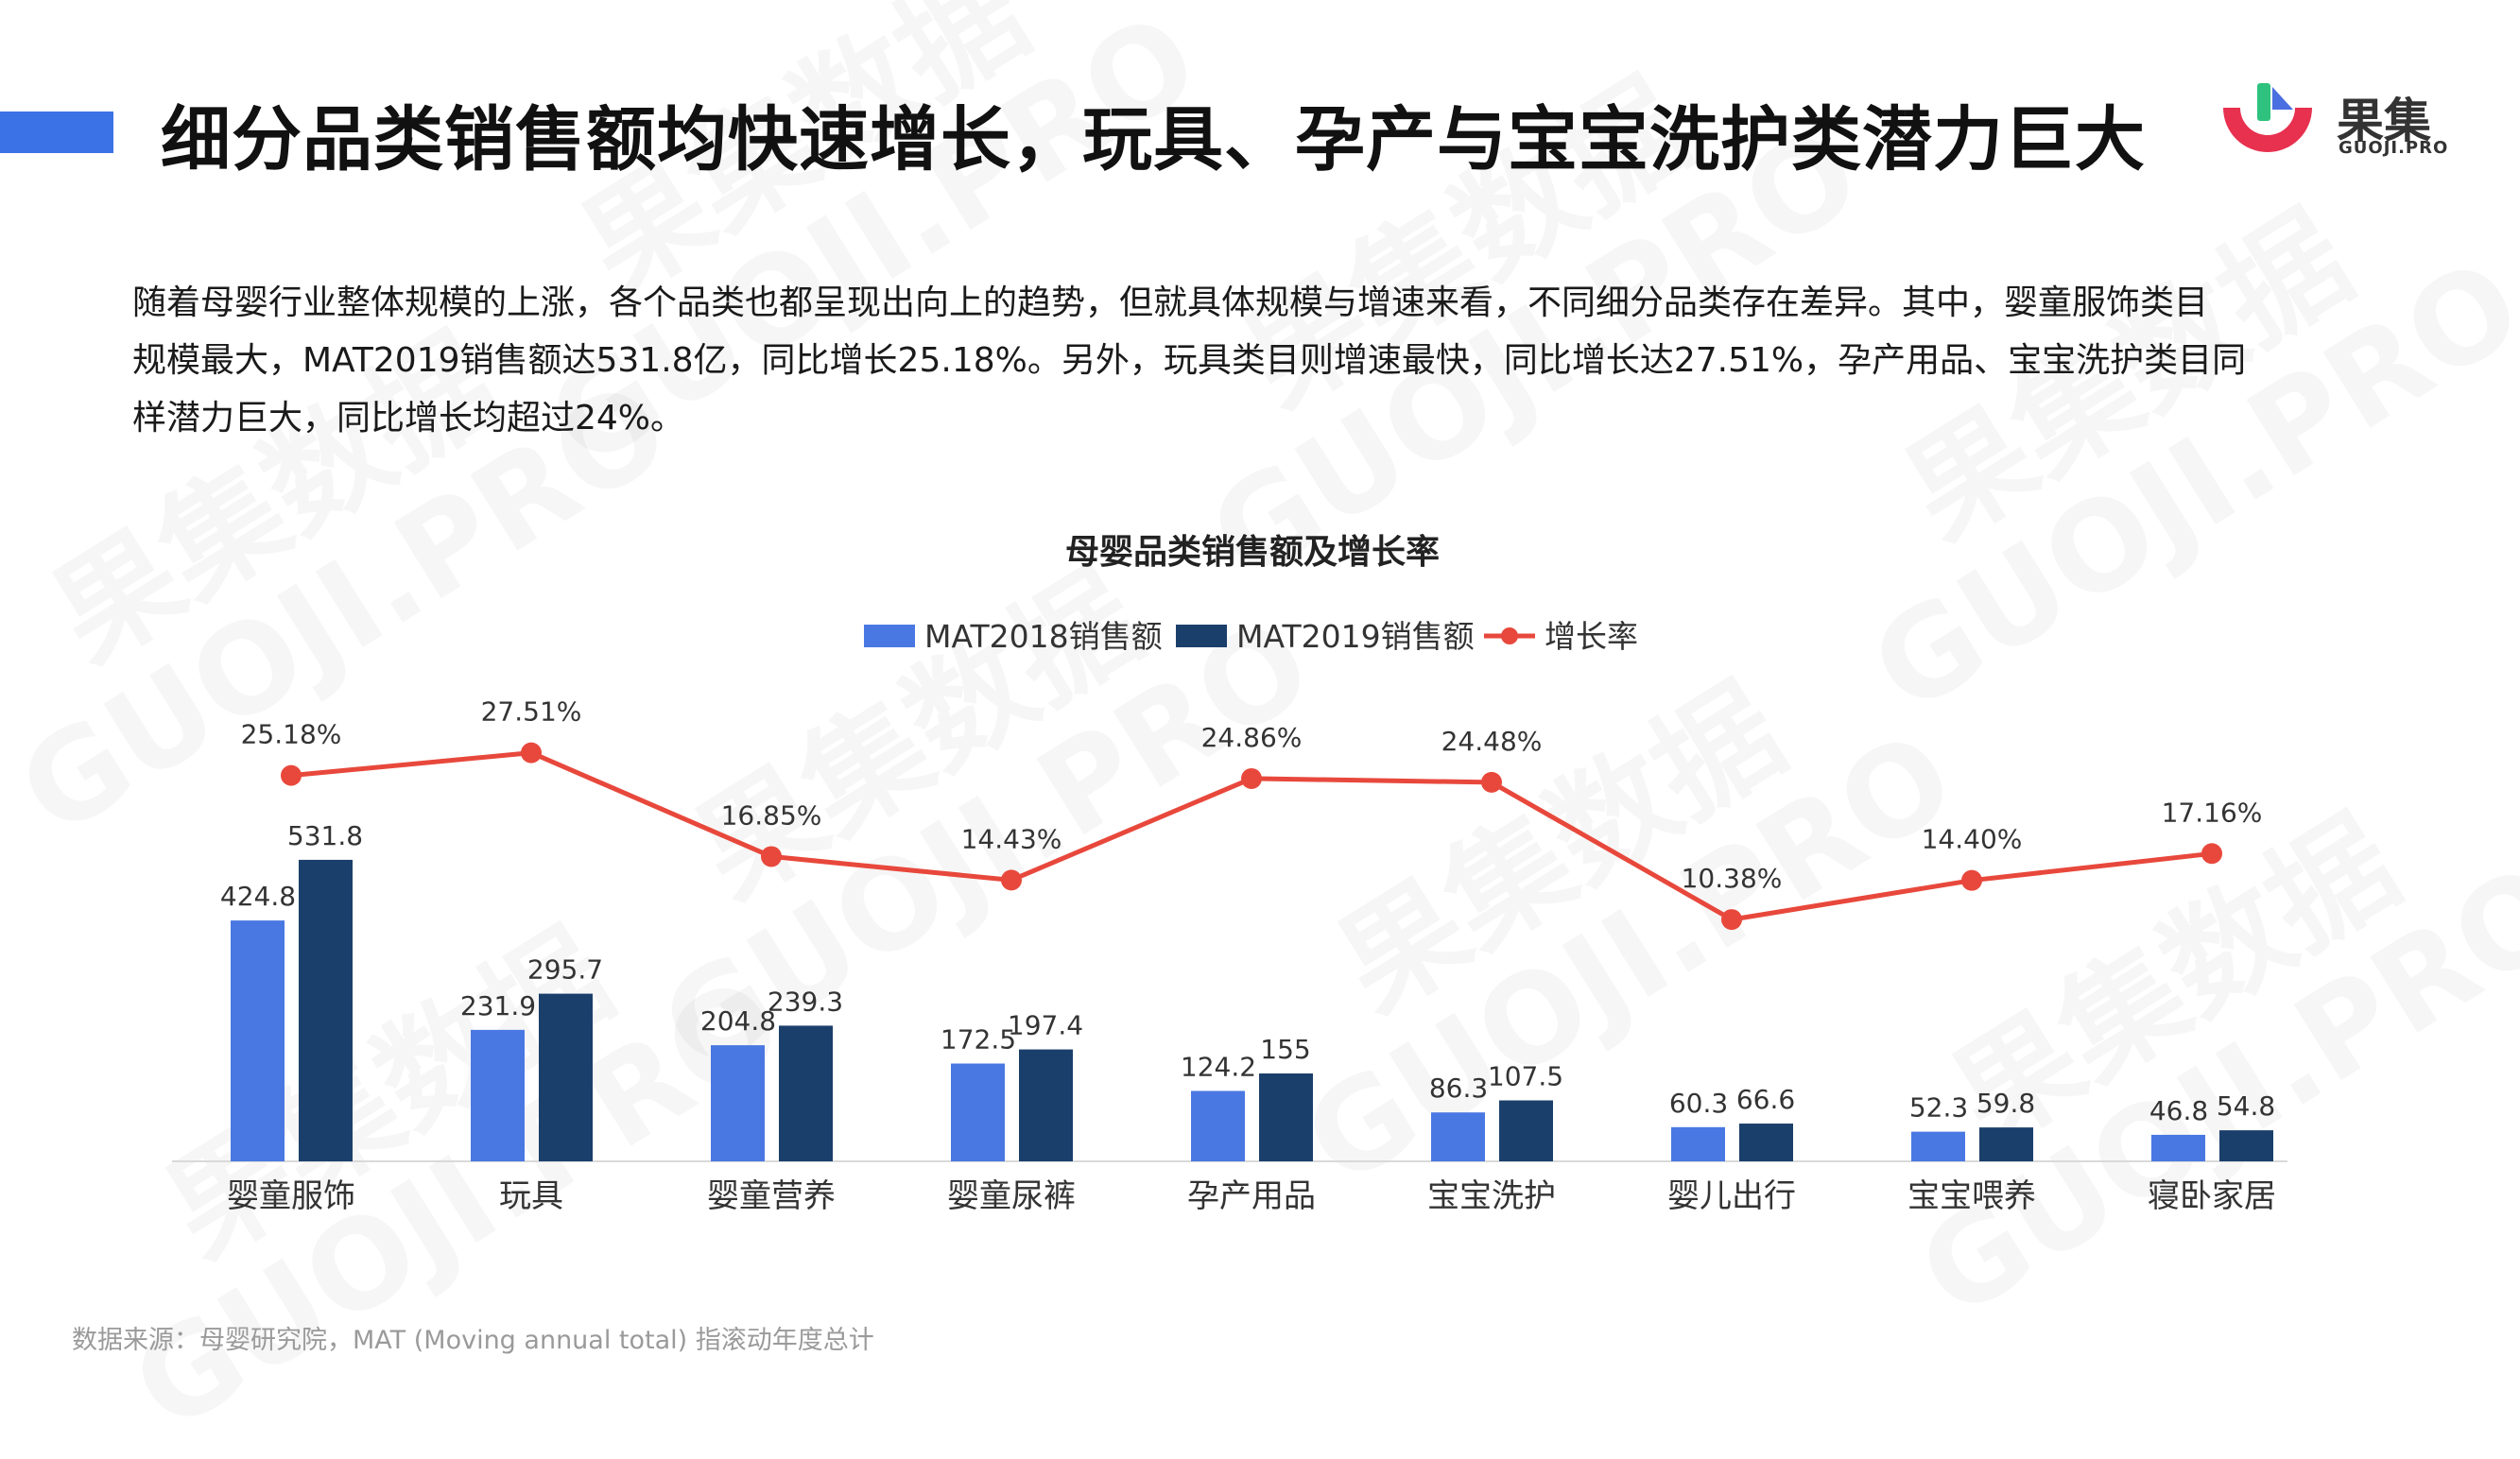  Describe the element at coordinates (565, 970) in the screenshot. I see `bar-label-2019: 295.7` at that location.